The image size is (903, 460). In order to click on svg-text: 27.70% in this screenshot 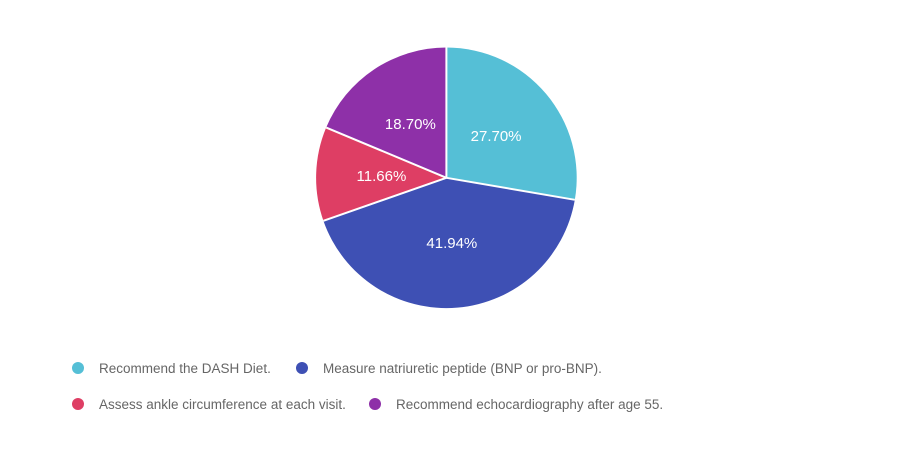, I will do `click(496, 136)`.